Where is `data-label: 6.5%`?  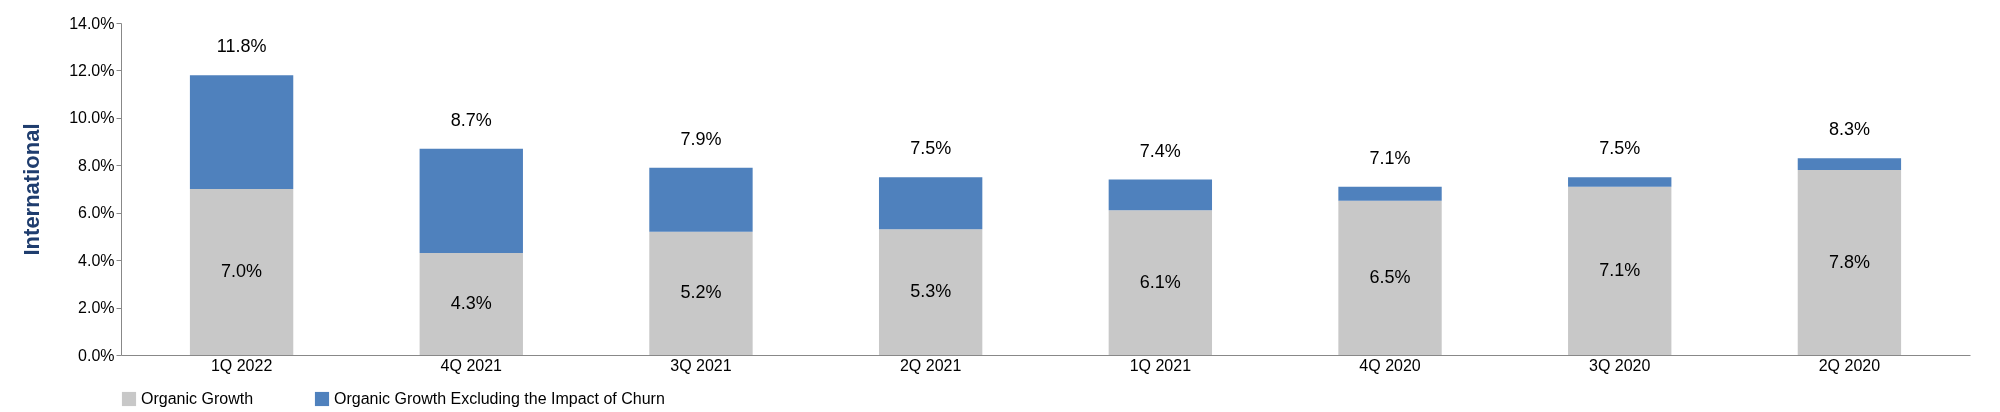
data-label: 6.5% is located at coordinates (1390, 276).